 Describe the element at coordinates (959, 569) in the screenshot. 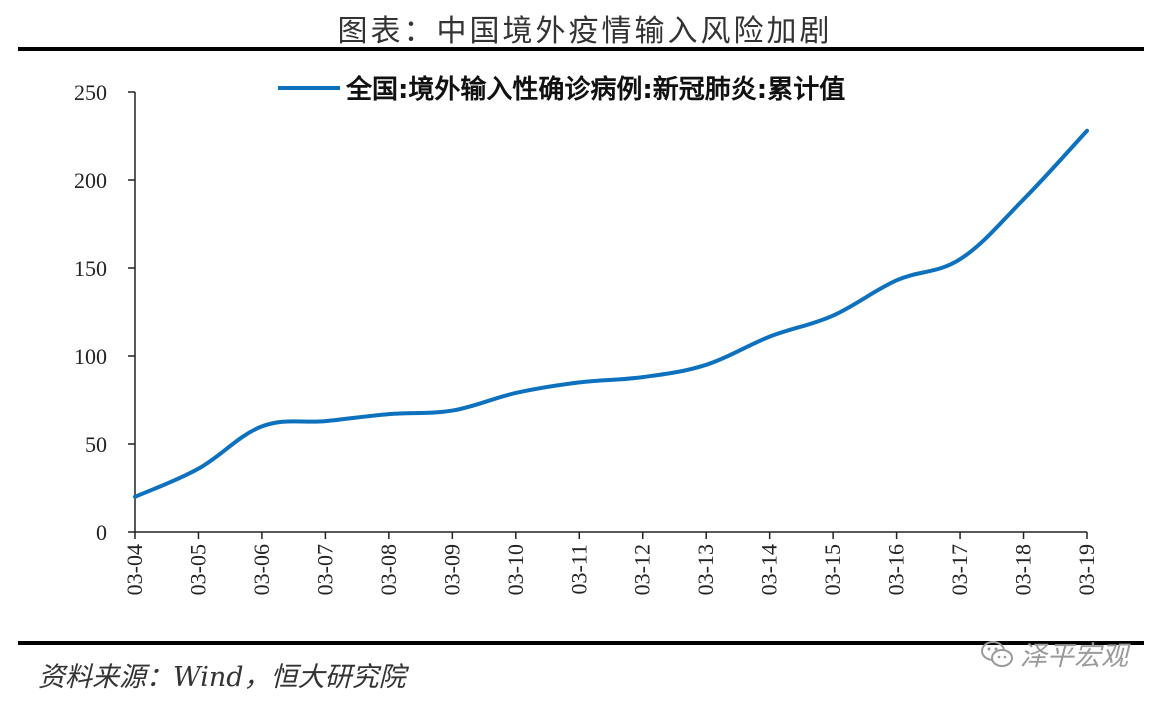

I see `x-tick-label: 03-17` at that location.